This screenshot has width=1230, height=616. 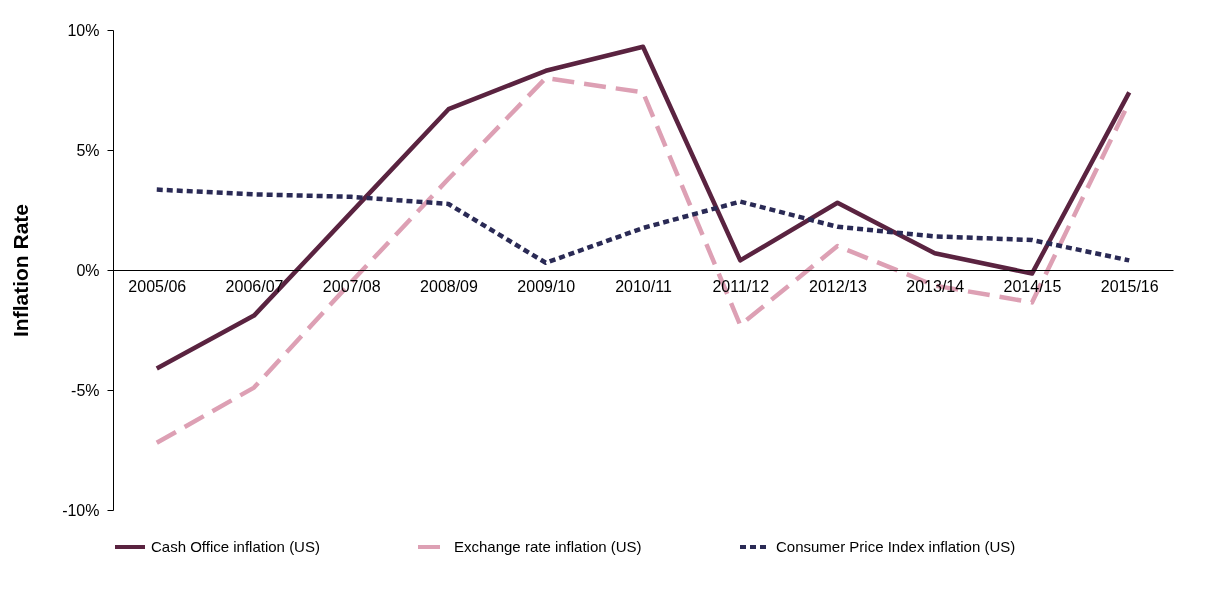 What do you see at coordinates (896, 546) in the screenshot?
I see `legend-label: Consumer Price Index inflation (US)` at bounding box center [896, 546].